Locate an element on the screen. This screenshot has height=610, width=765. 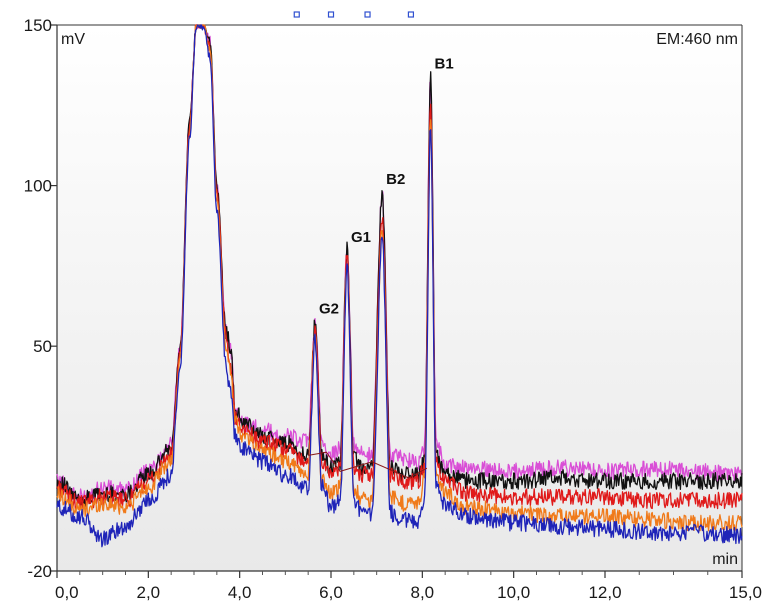
y-tick-label: 100 is located at coordinates (38, 186).